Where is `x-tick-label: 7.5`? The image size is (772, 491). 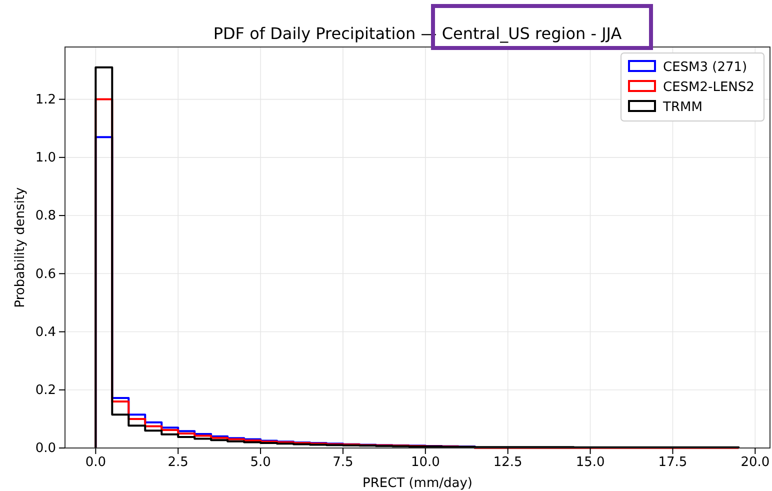
x-tick-label: 7.5 is located at coordinates (343, 462).